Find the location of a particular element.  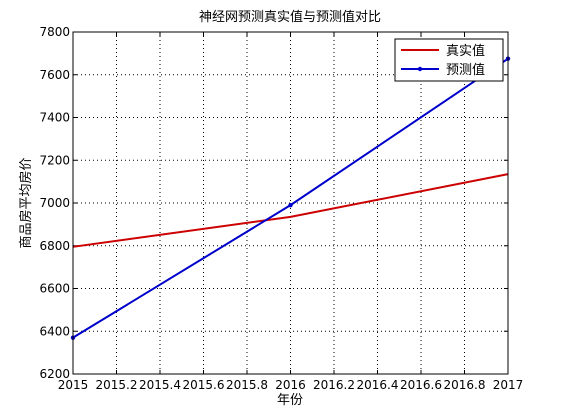

y-tick-label: 6600 is located at coordinates (54, 289).